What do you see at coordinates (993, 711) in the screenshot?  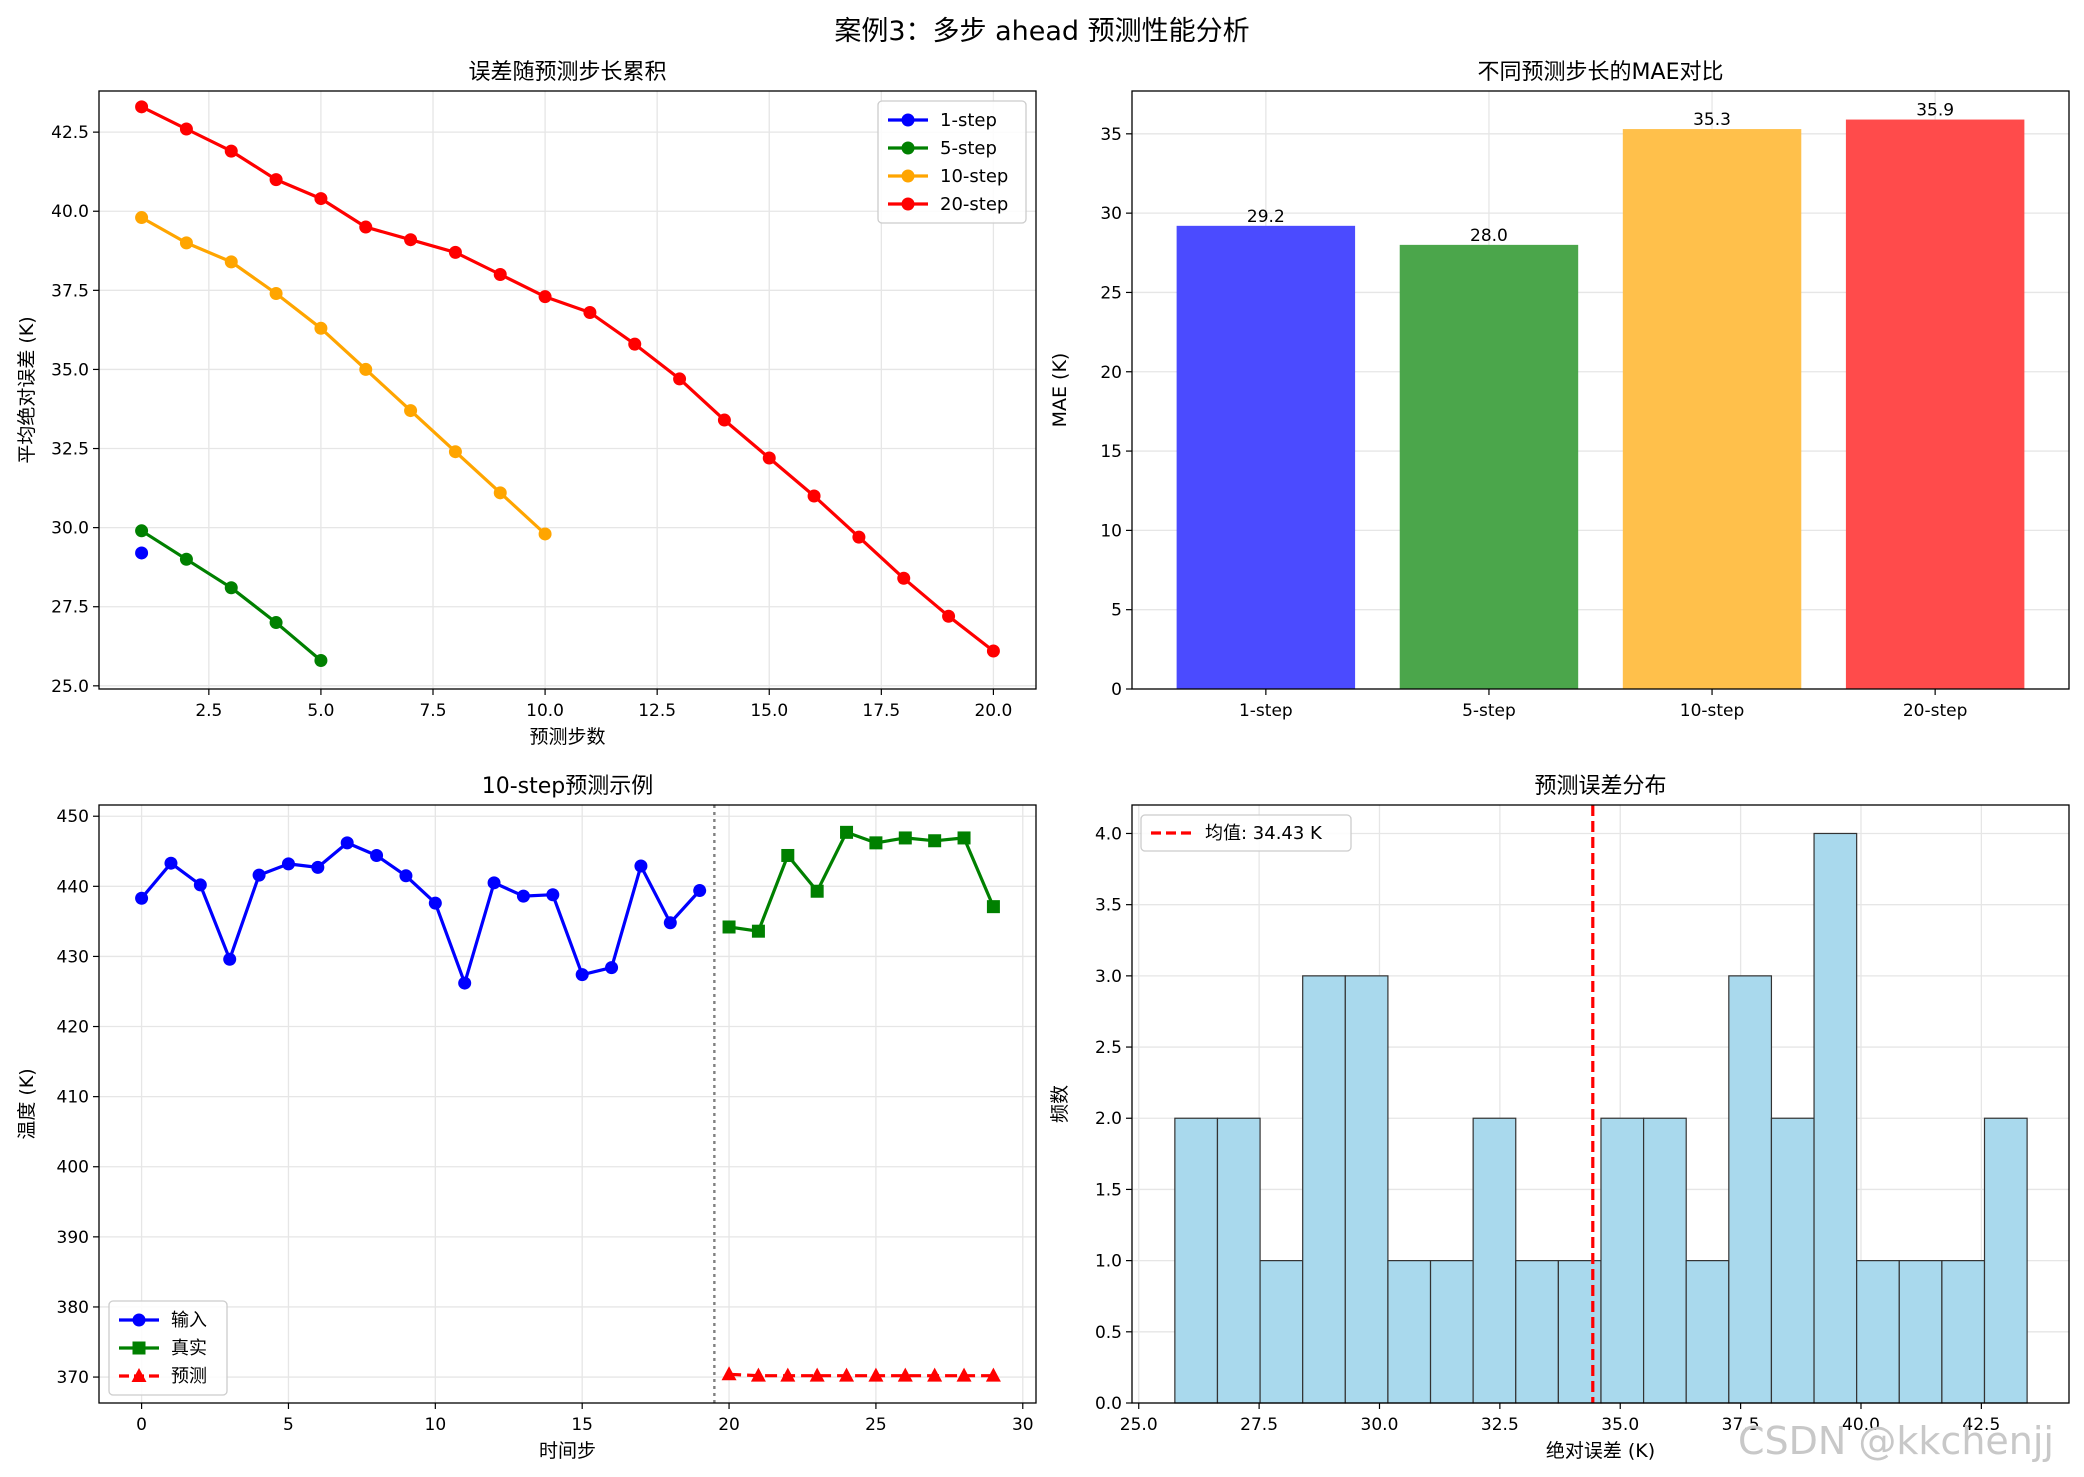 I see `x-tick-label: 20.0` at bounding box center [993, 711].